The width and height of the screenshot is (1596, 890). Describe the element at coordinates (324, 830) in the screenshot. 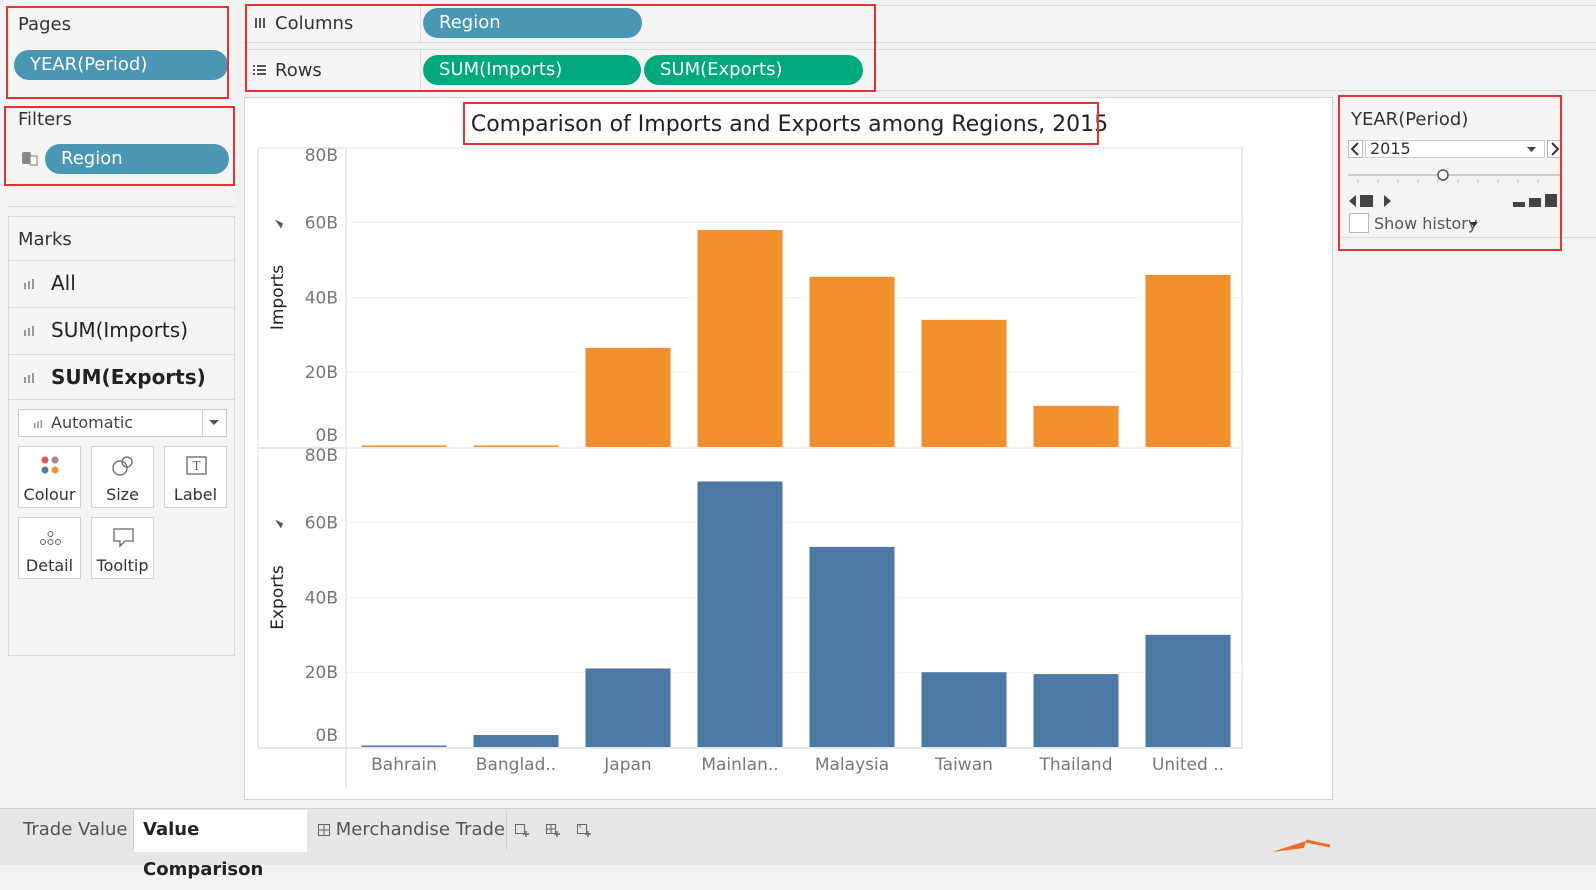

I see `dashboard-icon` at that location.